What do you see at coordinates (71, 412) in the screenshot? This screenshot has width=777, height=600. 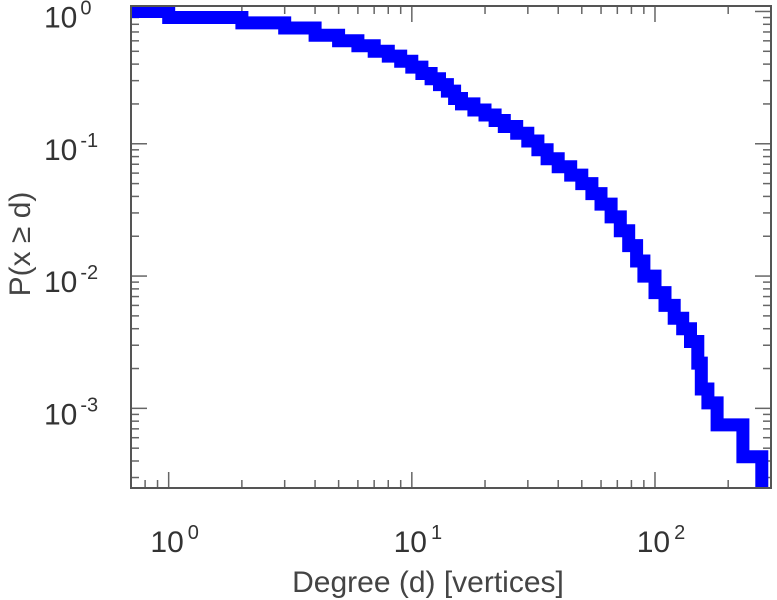 I see `y-tick-label: 10 -3` at bounding box center [71, 412].